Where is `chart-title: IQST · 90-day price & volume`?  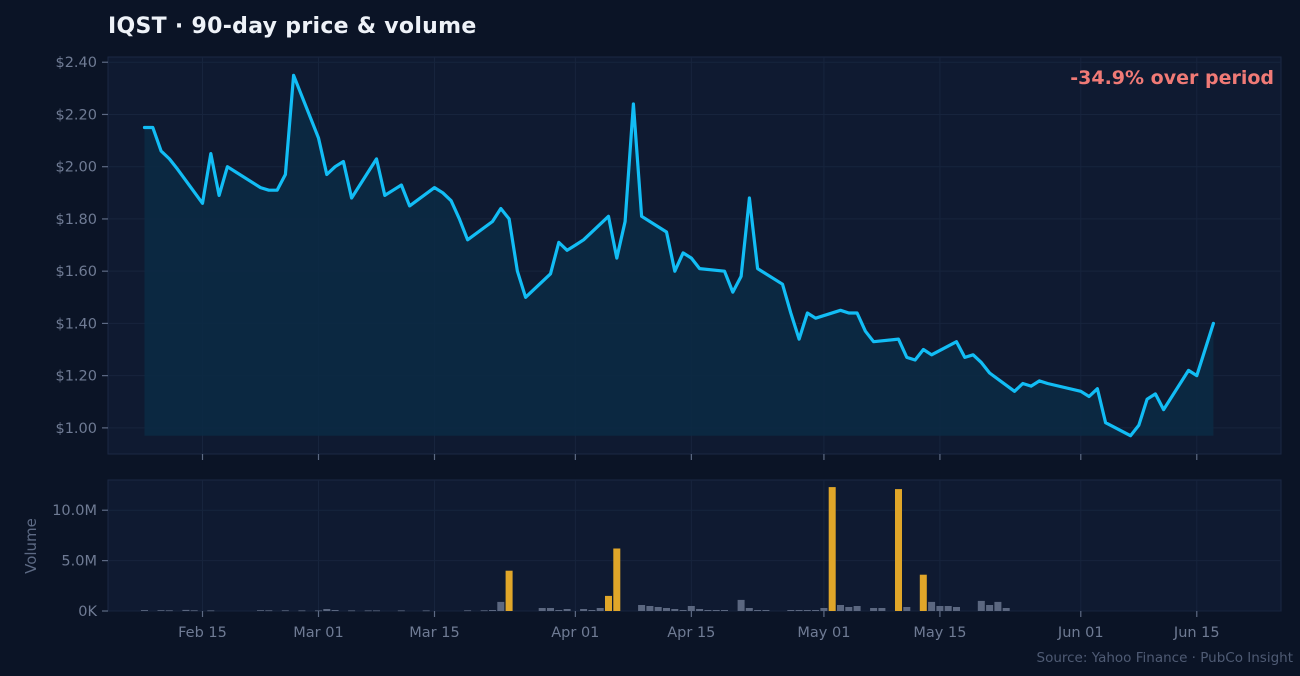
chart-title: IQST · 90-day price & volume is located at coordinates (292, 26).